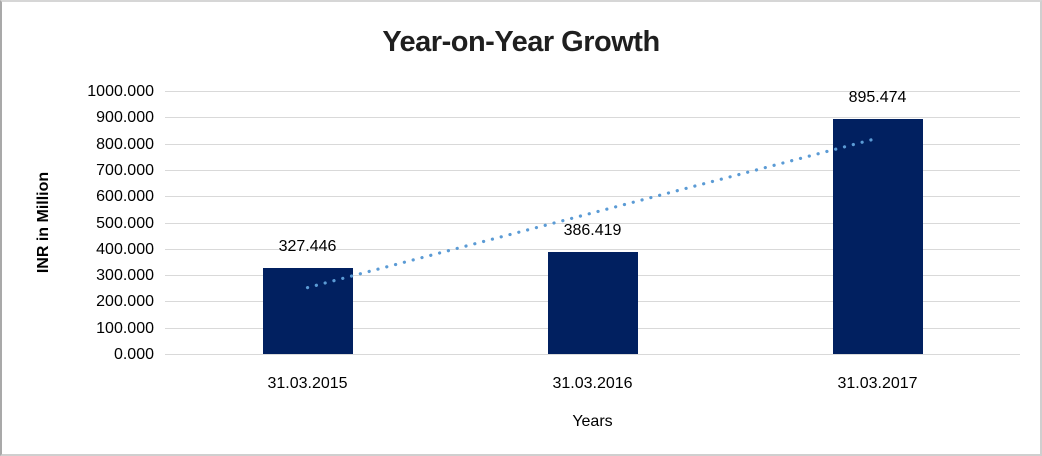 This screenshot has height=456, width=1042. What do you see at coordinates (133, 354) in the screenshot?
I see `y-tick-label: 0.000` at bounding box center [133, 354].